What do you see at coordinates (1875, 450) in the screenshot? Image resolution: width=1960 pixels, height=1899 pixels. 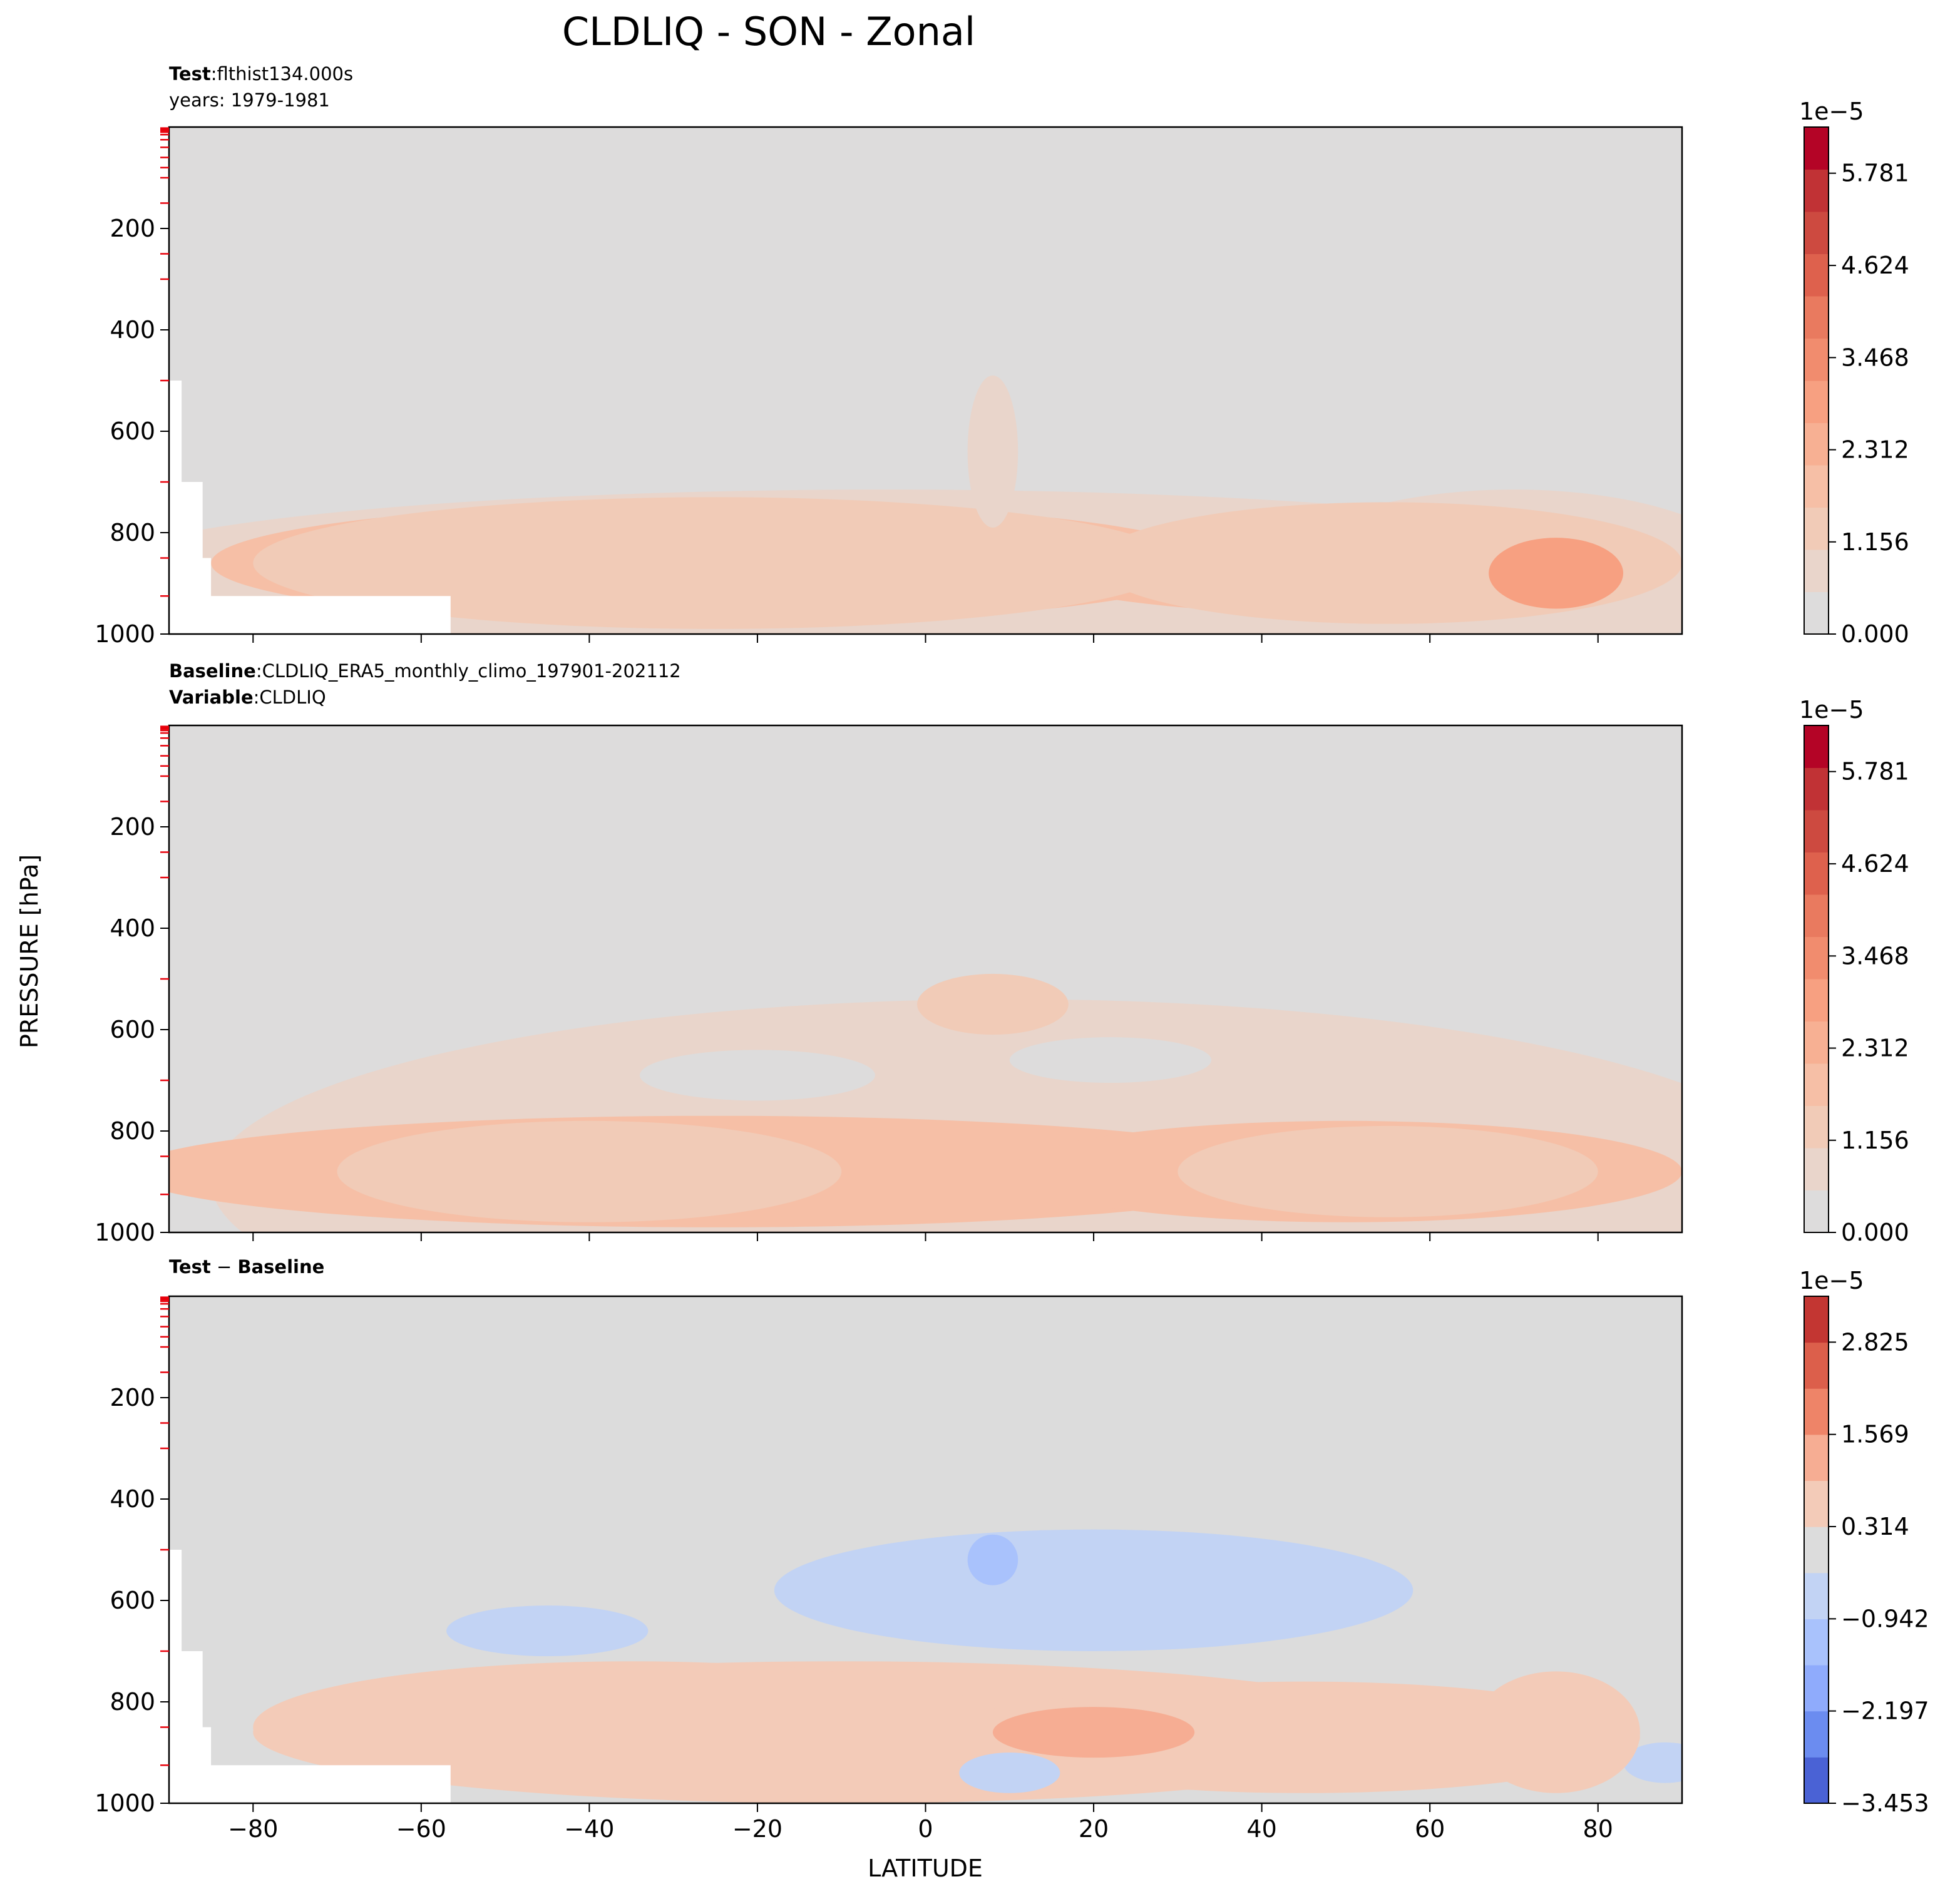 I see `colorbar-tick-label: 2.312` at bounding box center [1875, 450].